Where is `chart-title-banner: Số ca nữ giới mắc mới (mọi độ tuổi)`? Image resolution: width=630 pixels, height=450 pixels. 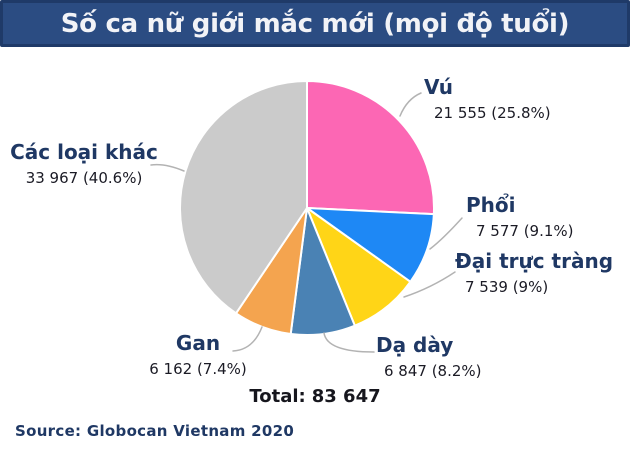
chart-title-banner: Số ca nữ giới mắc mới (mọi độ tuổi) is located at coordinates (315, 23).